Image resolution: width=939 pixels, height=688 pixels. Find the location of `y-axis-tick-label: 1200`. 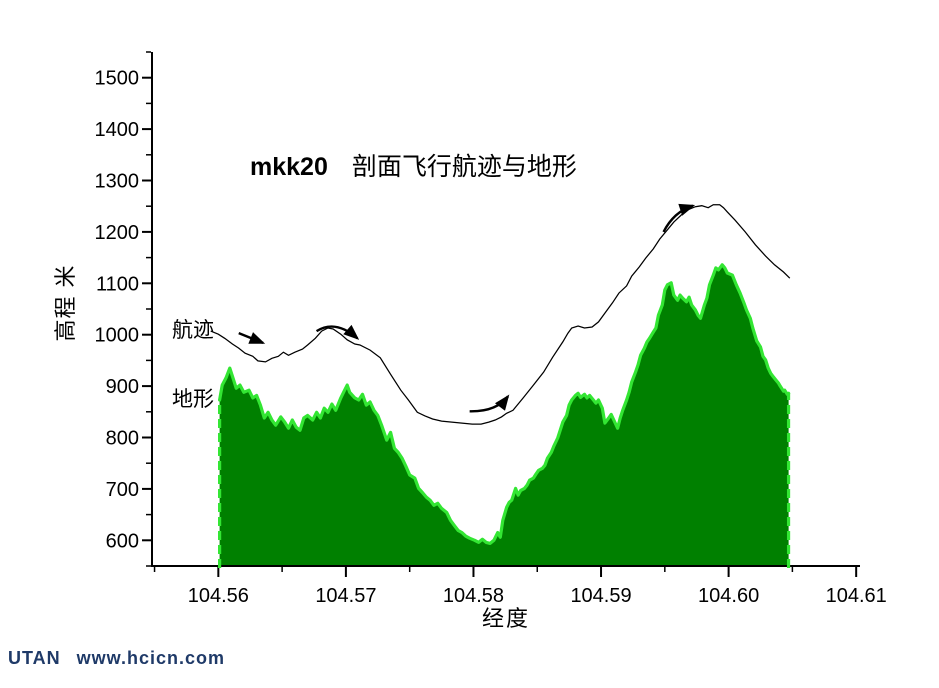

y-axis-tick-label: 1200 is located at coordinates (117, 233).